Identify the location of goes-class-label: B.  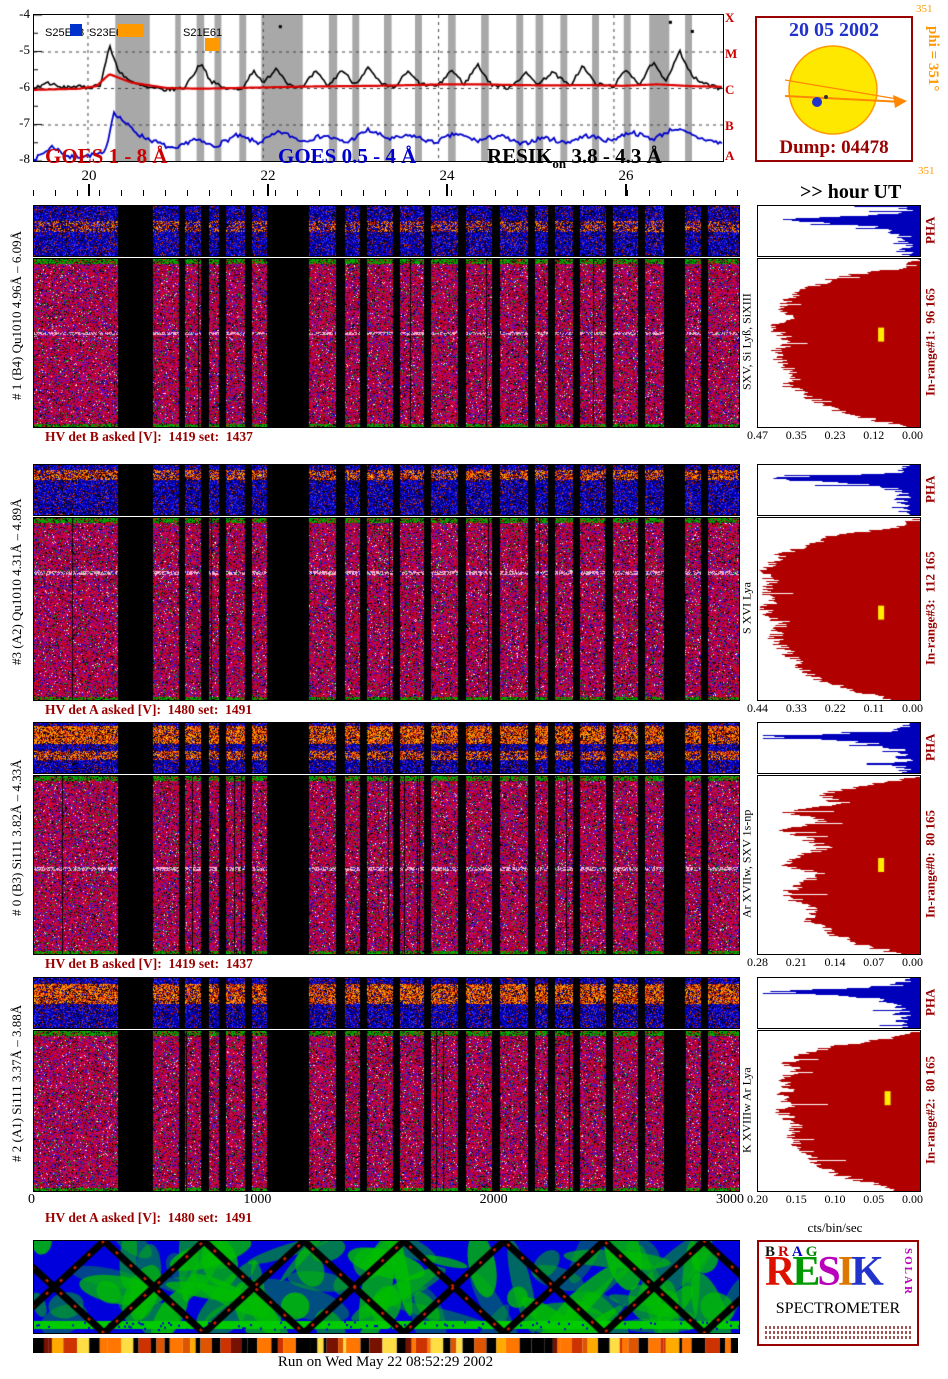
(729, 125).